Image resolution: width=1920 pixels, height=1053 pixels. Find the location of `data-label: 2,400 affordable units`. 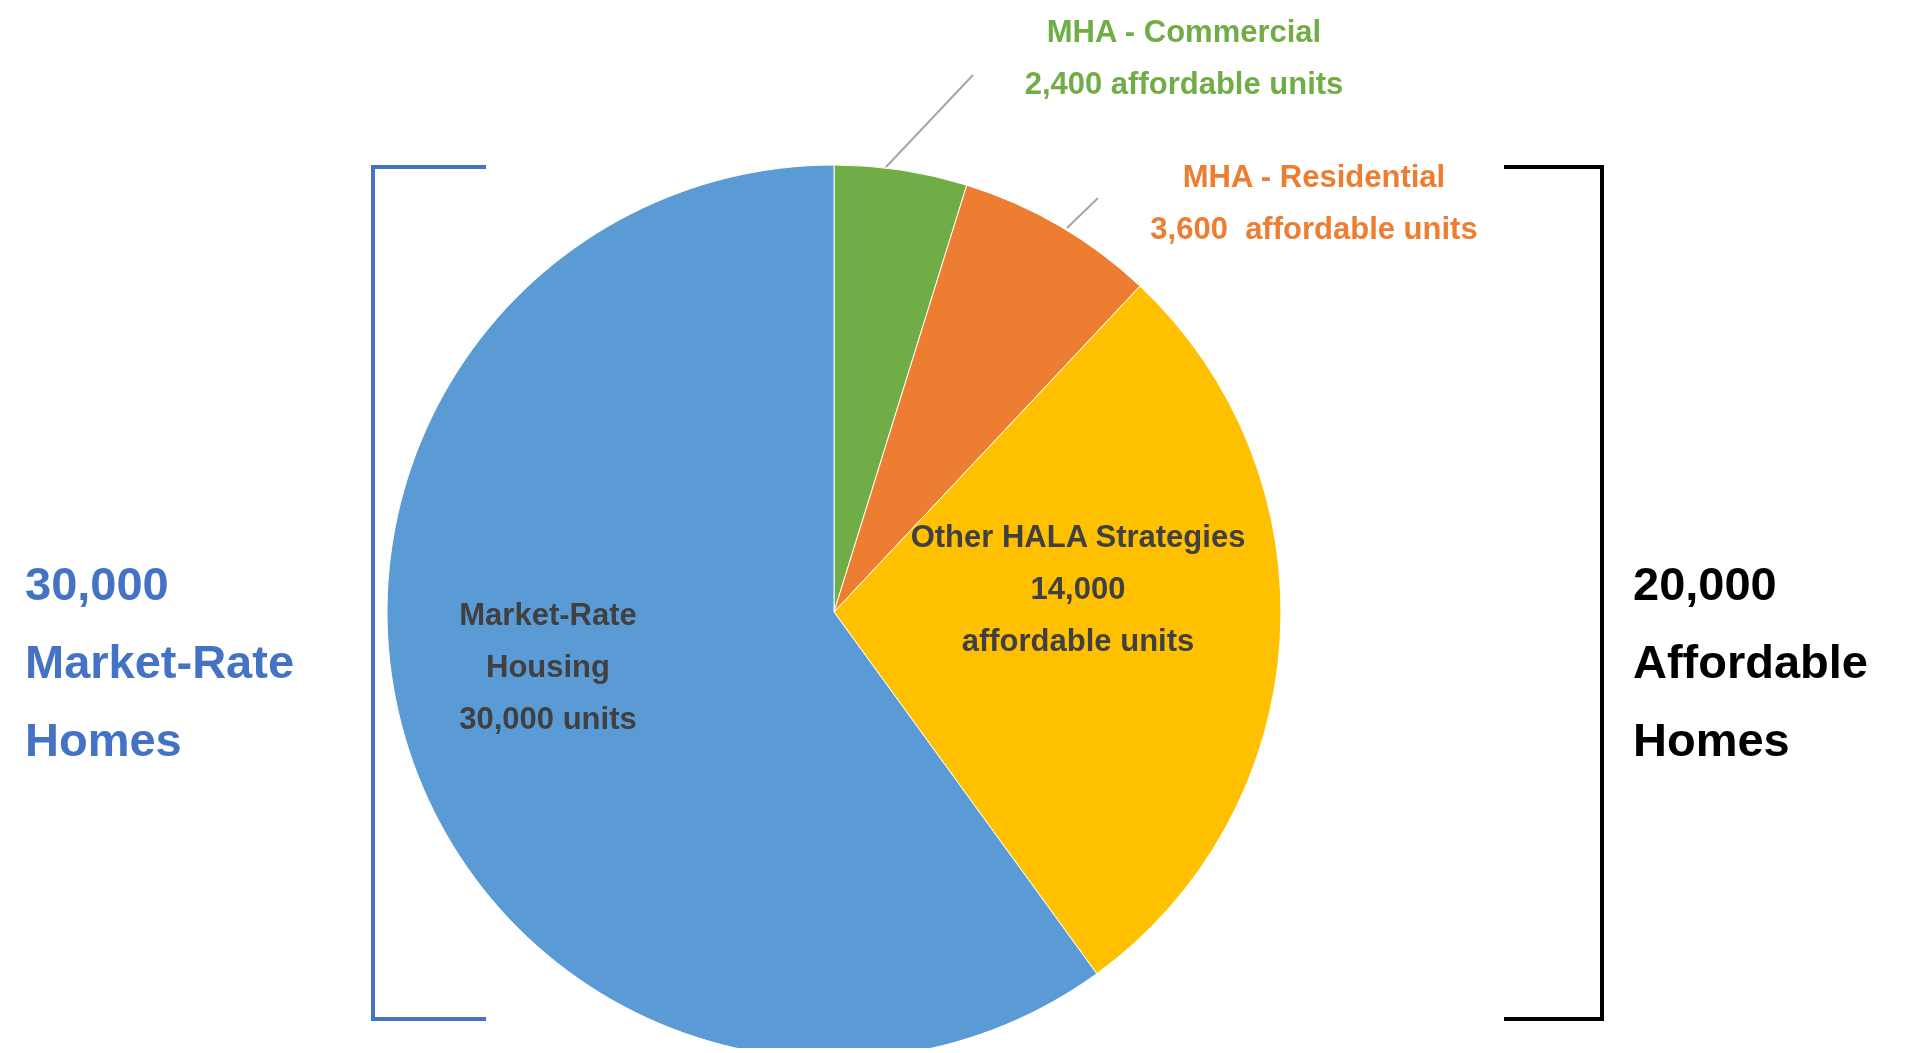

data-label: 2,400 affordable units is located at coordinates (1184, 84).